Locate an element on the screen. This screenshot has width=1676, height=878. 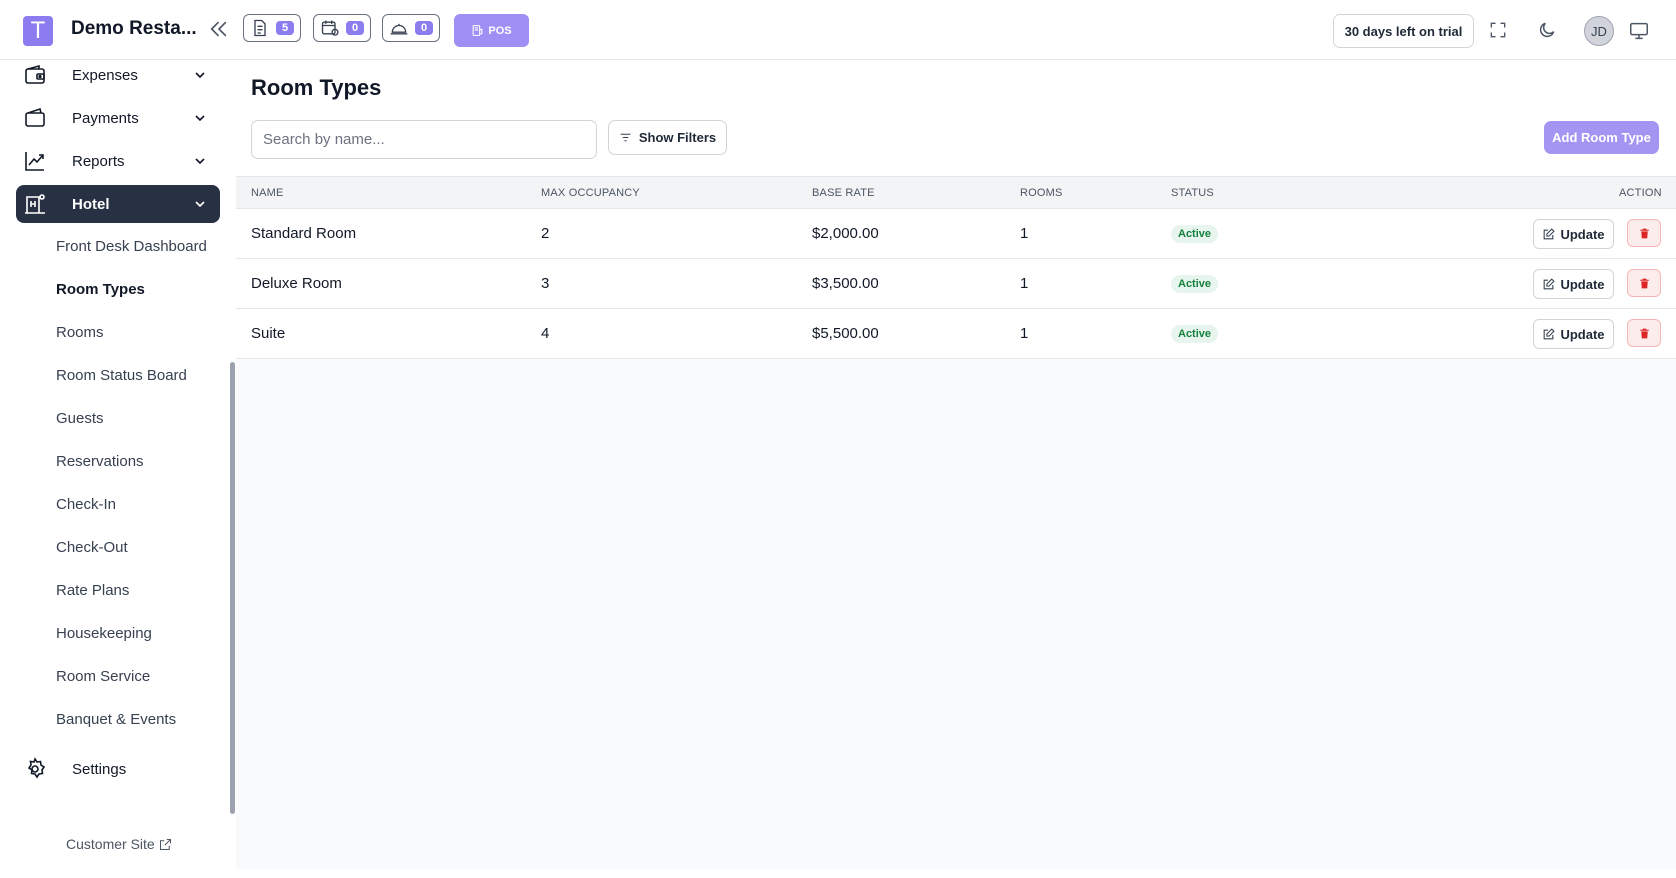
table-row: Suite 4 $5,500.00 1 Active Update is located at coordinates (956, 334).